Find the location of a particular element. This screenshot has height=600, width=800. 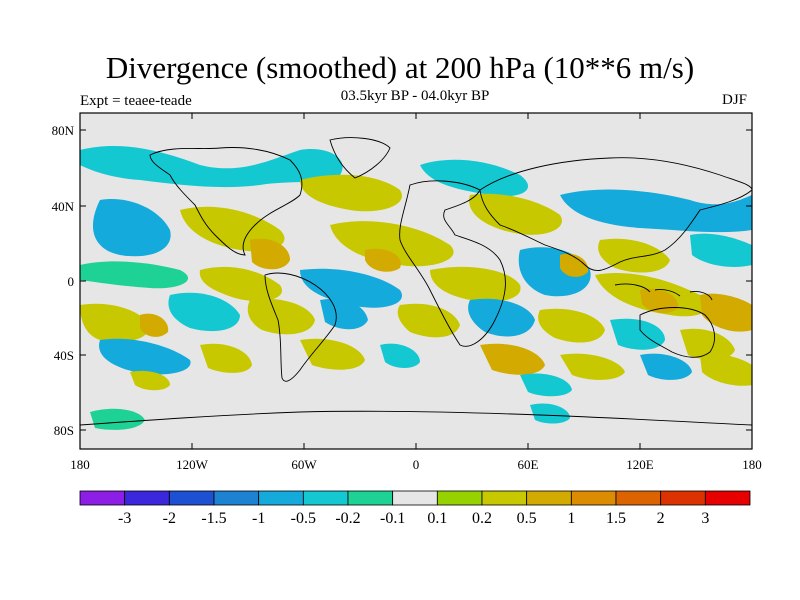

lon-label: 0 is located at coordinates (416, 464).